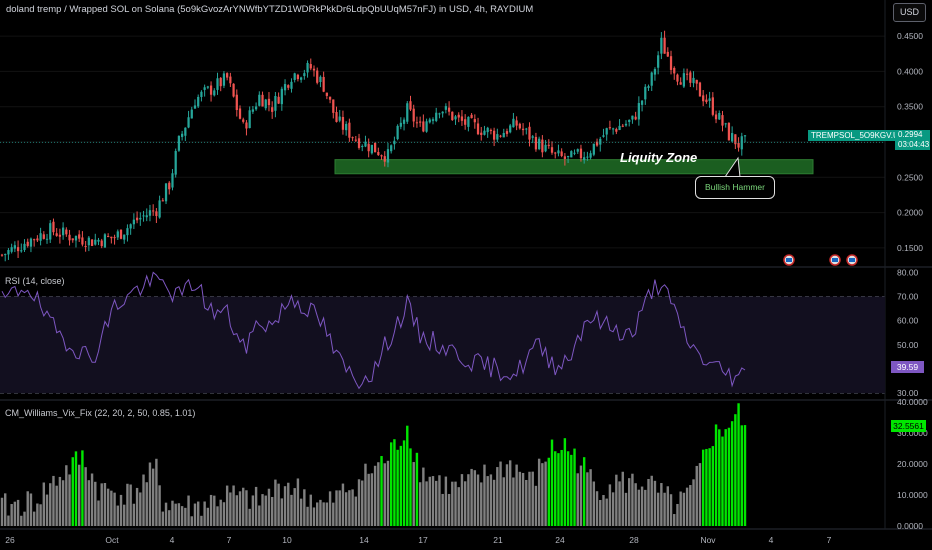  I want to click on callout-pointer, so click(732, 167).